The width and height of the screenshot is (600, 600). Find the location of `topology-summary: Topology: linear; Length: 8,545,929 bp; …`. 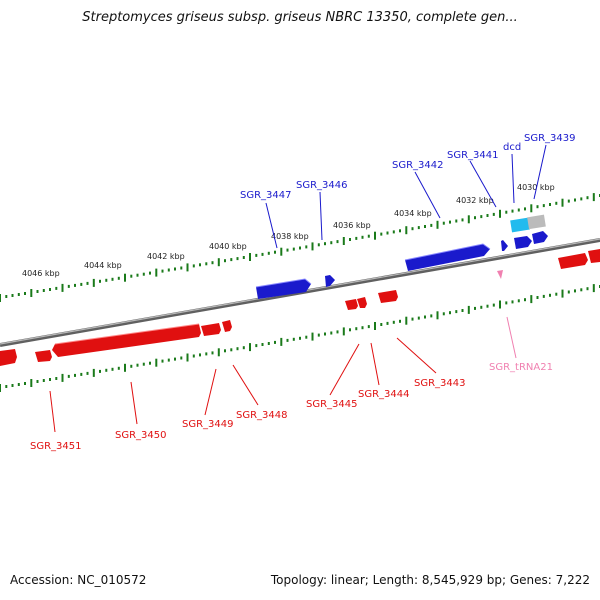

topology-summary: Topology: linear; Length: 8,545,929 bp; … is located at coordinates (430, 580).